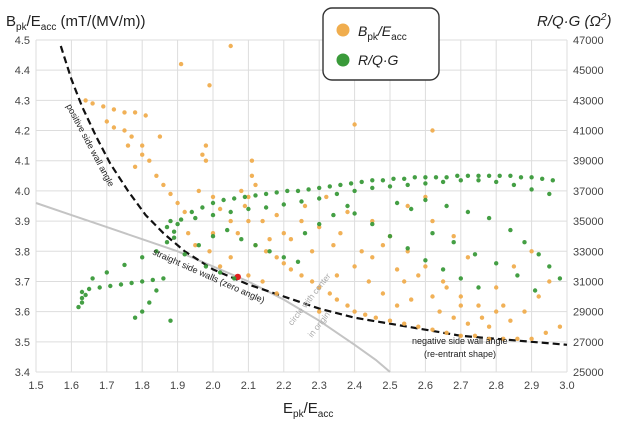  Describe the element at coordinates (531, 386) in the screenshot. I see `x-tick-label: 2.9` at that location.